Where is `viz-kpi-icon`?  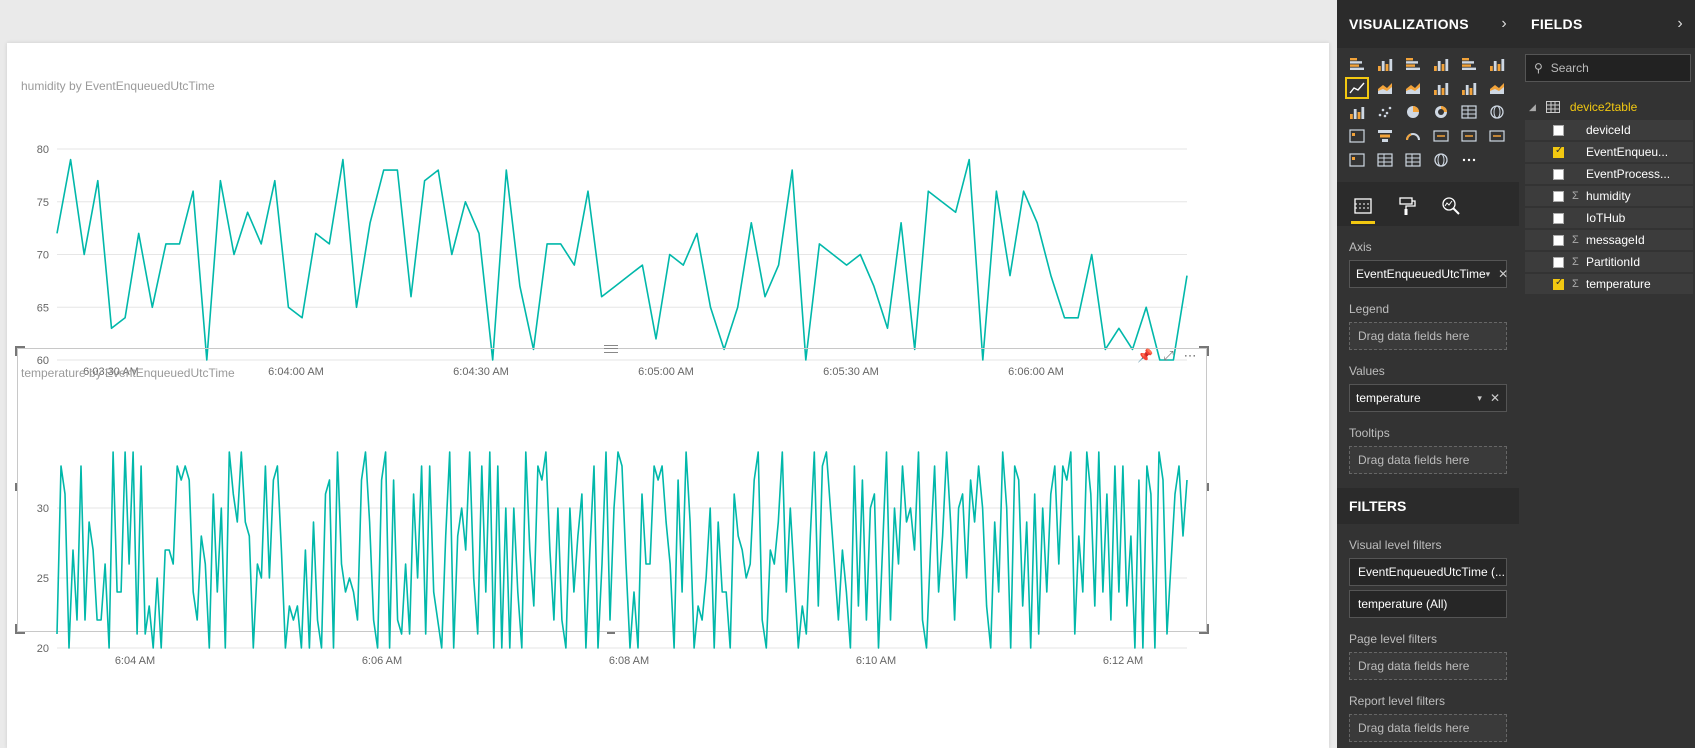 viz-kpi-icon is located at coordinates (1497, 136).